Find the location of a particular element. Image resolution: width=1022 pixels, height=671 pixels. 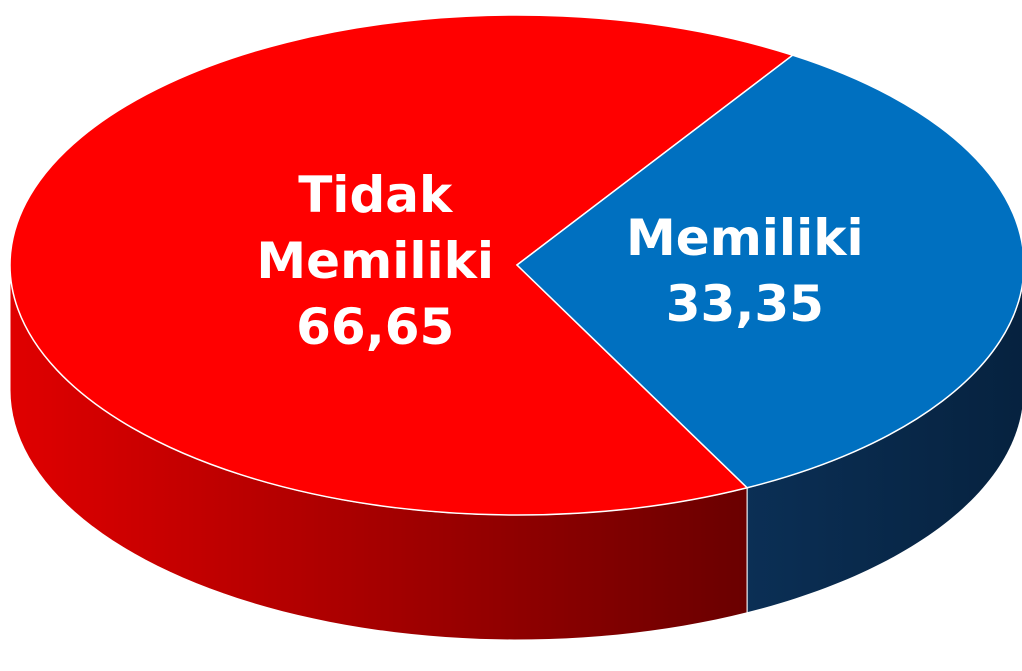

category-label: Memiliki is located at coordinates (745, 237).